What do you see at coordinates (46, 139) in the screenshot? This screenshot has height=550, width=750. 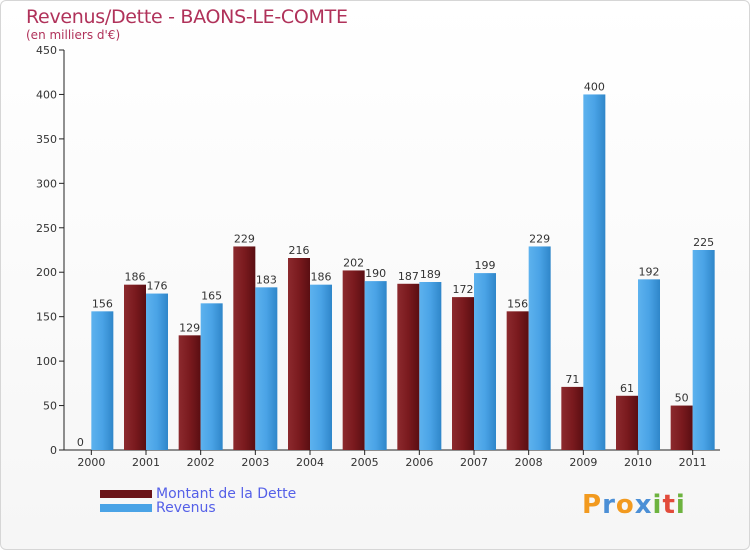 I see `y-tick-label: 350` at bounding box center [46, 139].